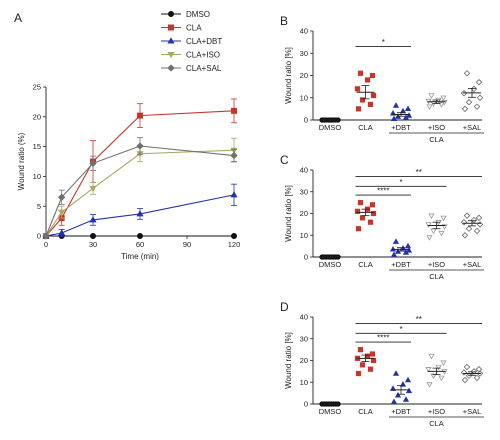 The image size is (500, 440). What do you see at coordinates (472, 127) in the screenshot?
I see `category-label: +SAL` at bounding box center [472, 127].